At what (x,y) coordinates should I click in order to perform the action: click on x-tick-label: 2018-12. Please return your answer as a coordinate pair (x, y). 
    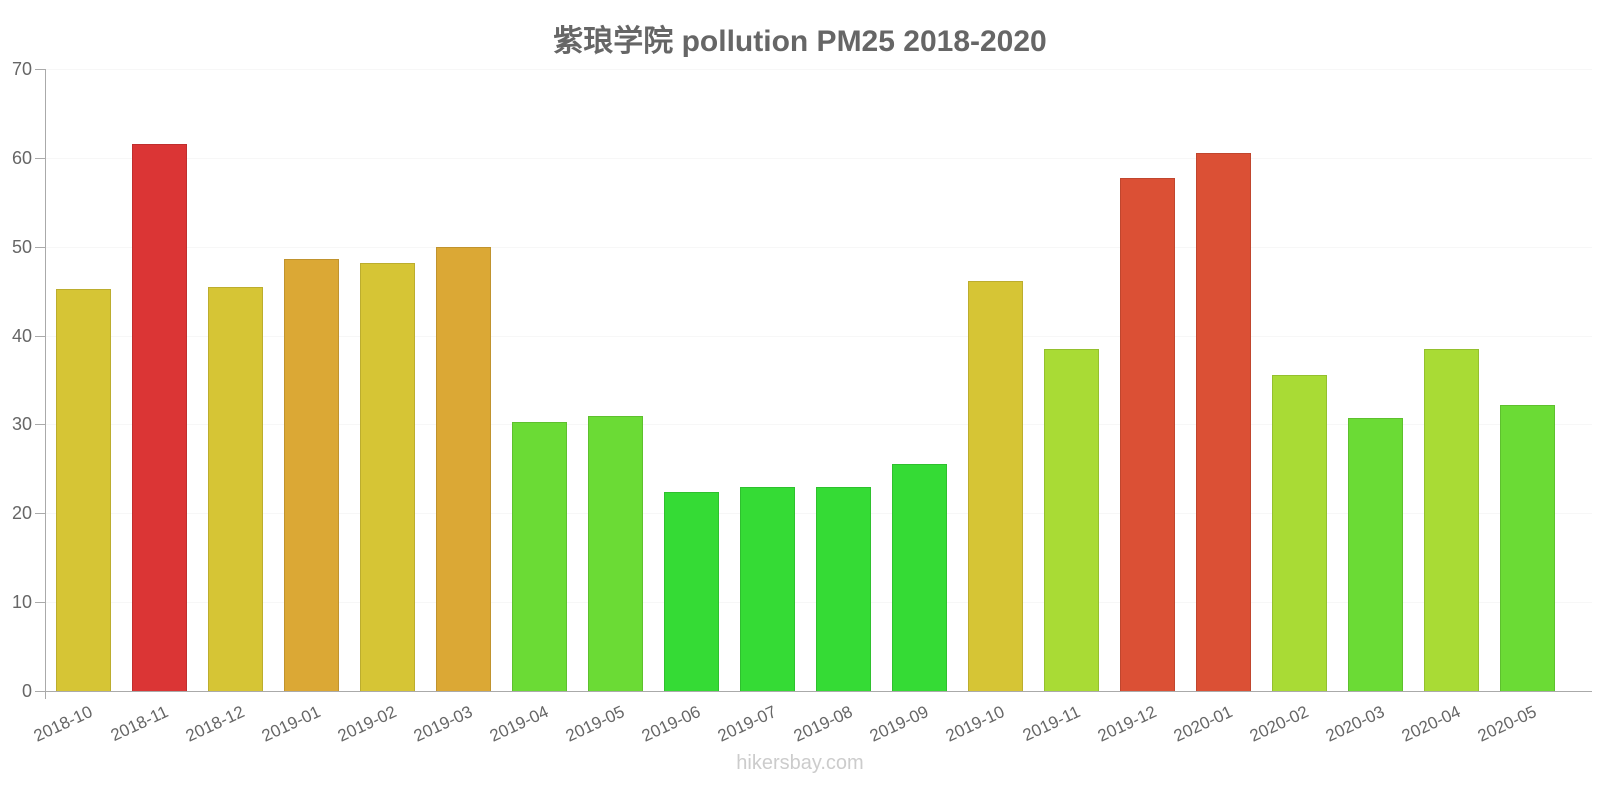
    Looking at the image, I should click on (215, 724).